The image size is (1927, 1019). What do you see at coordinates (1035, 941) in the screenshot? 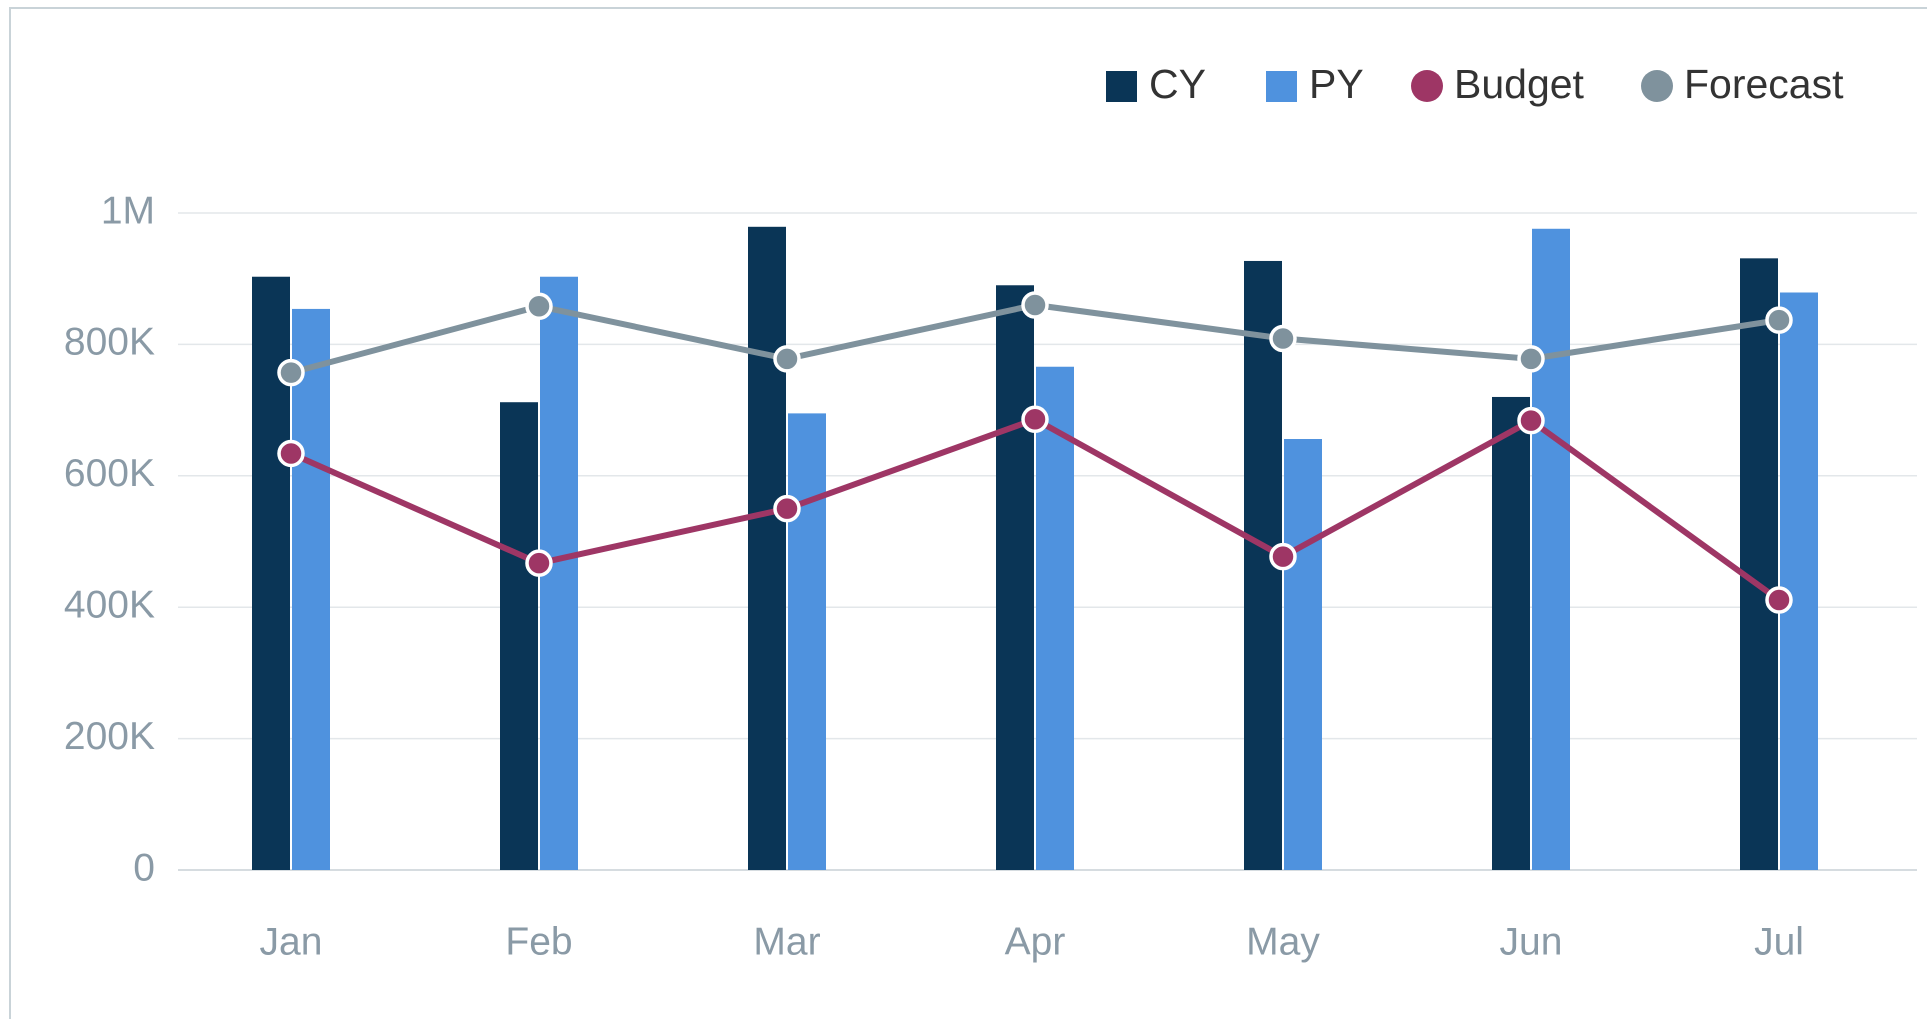
I see `x-tick-label: Apr` at bounding box center [1035, 941].